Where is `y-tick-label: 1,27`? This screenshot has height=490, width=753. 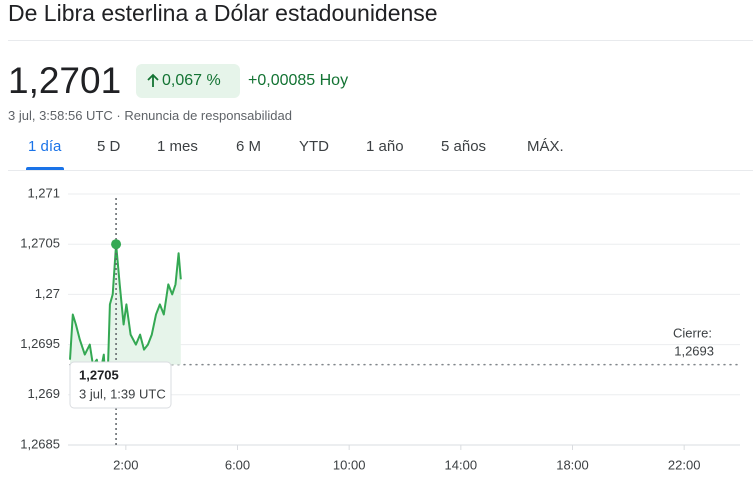 y-tick-label: 1,27 is located at coordinates (47, 293).